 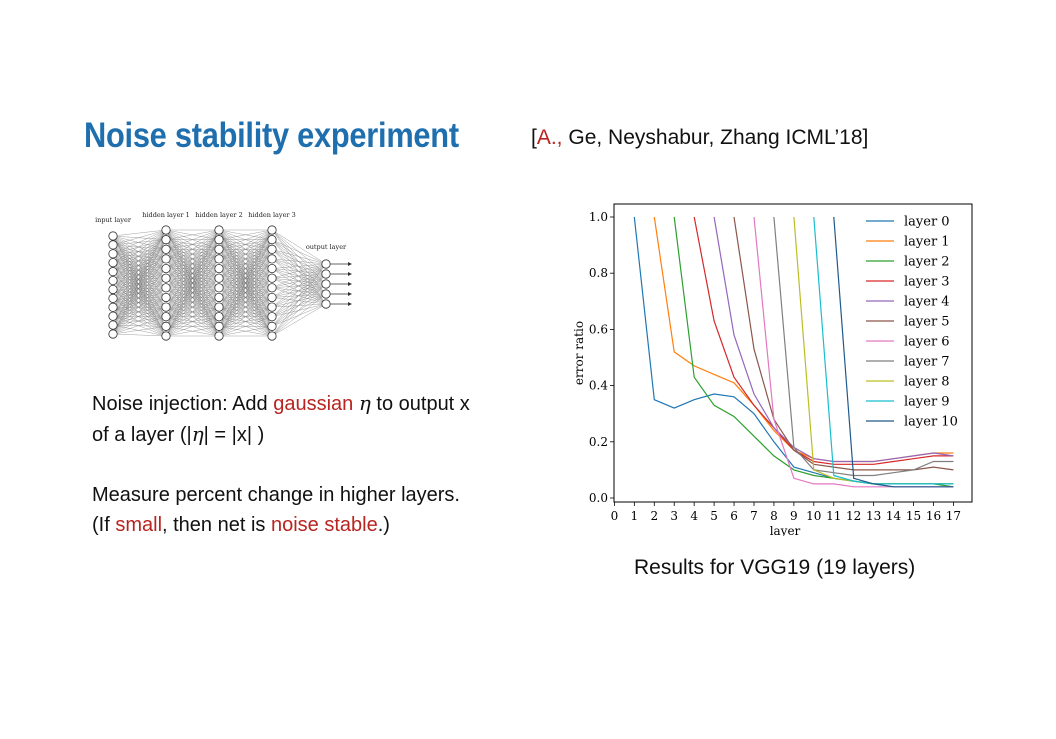 I want to click on noise-injection-line-2: of a layer (|η| = |x| ), so click(x=281, y=434).